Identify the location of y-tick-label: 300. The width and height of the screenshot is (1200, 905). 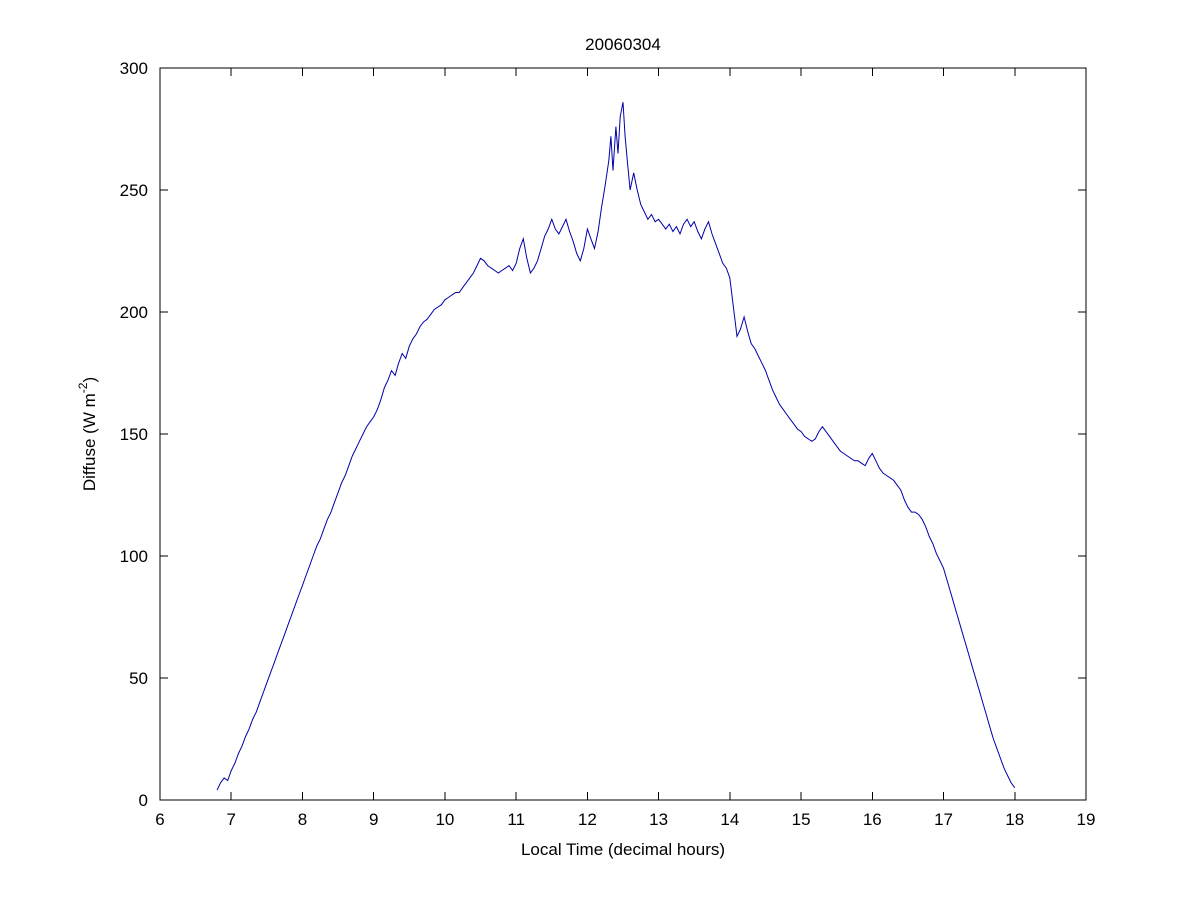
(134, 68).